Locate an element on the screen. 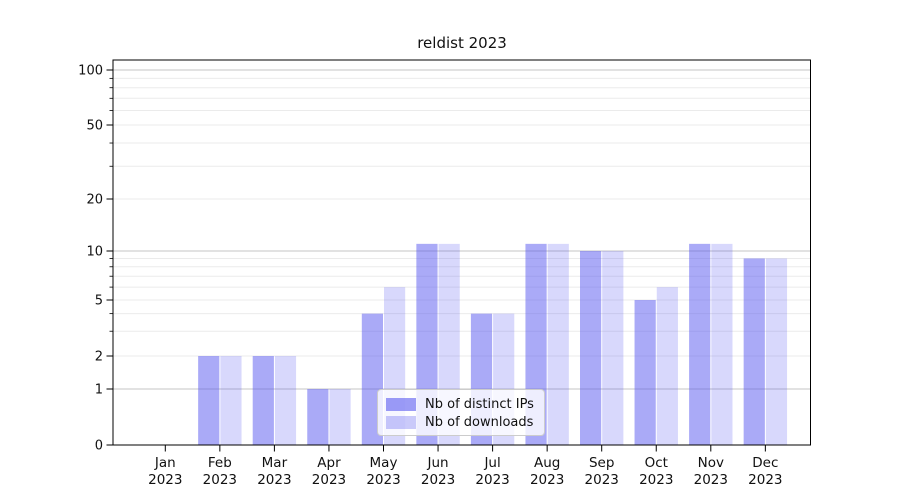  y-tick-label: 20 is located at coordinates (94, 200).